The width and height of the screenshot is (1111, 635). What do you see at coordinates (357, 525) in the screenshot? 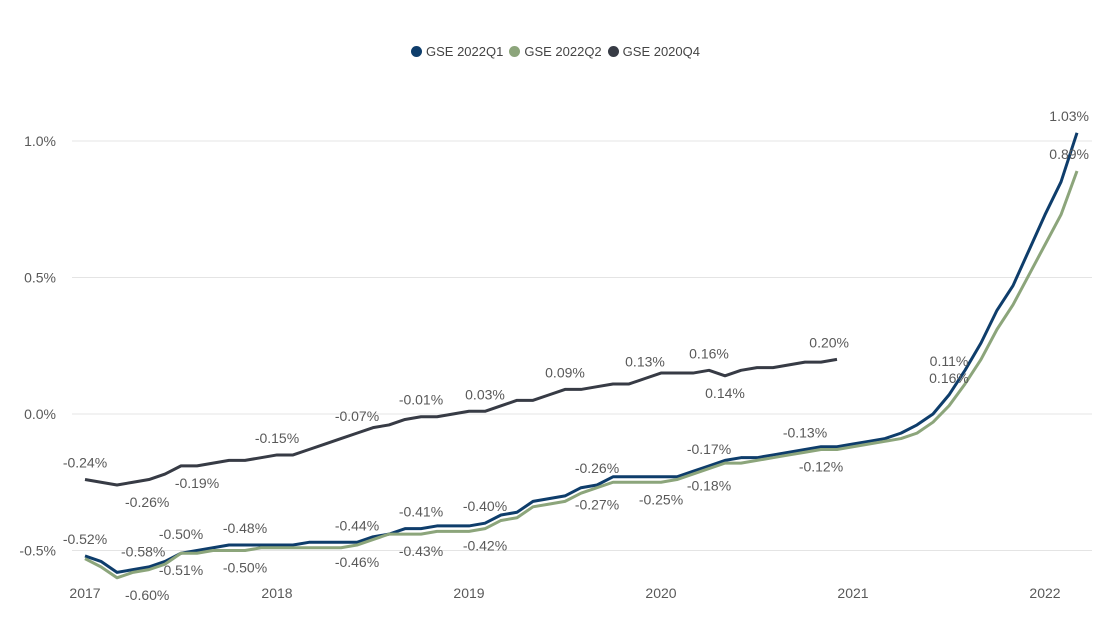
I see `data-label: -0.44%` at bounding box center [357, 525].